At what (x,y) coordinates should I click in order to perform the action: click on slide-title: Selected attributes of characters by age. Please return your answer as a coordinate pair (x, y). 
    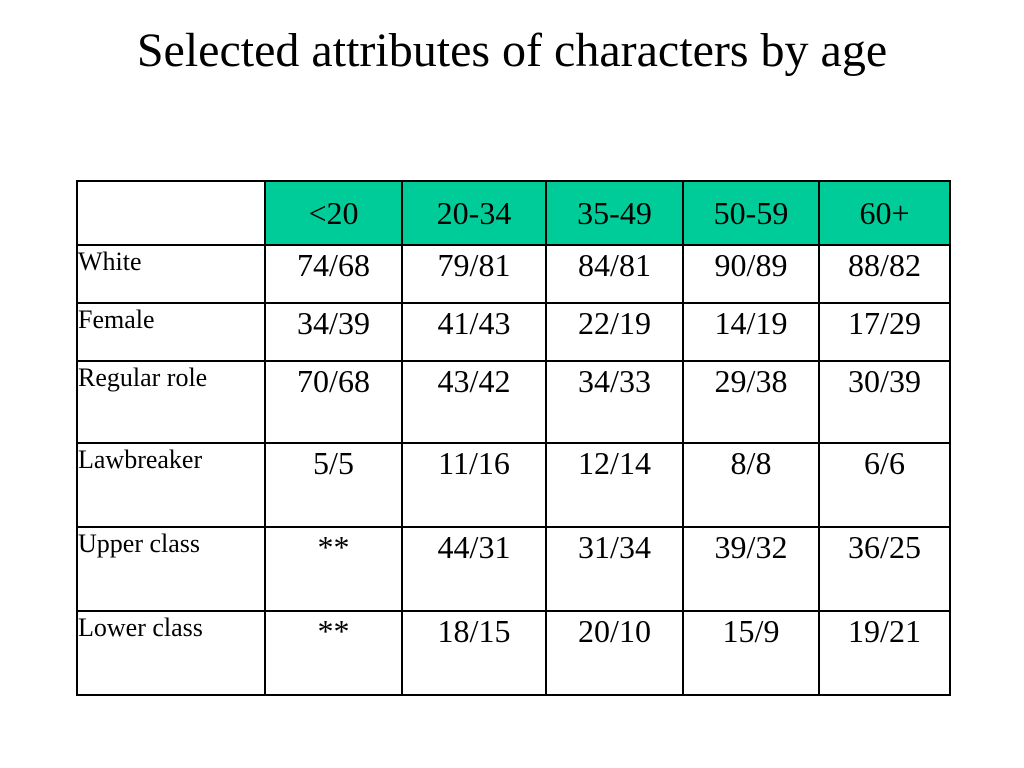
    Looking at the image, I should click on (512, 50).